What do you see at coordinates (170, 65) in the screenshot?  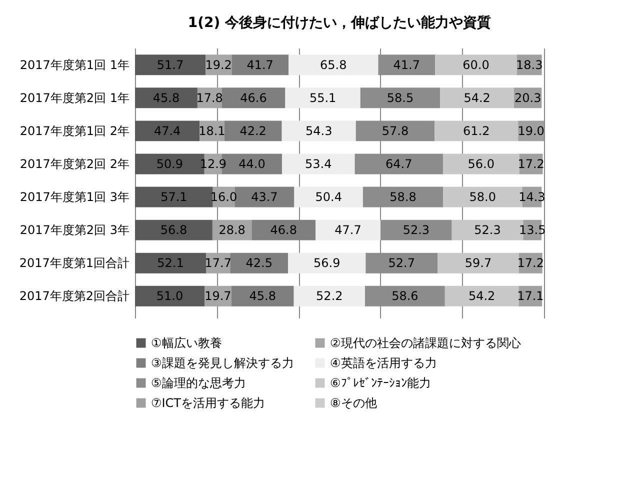 I see `data-label: 51.7` at bounding box center [170, 65].